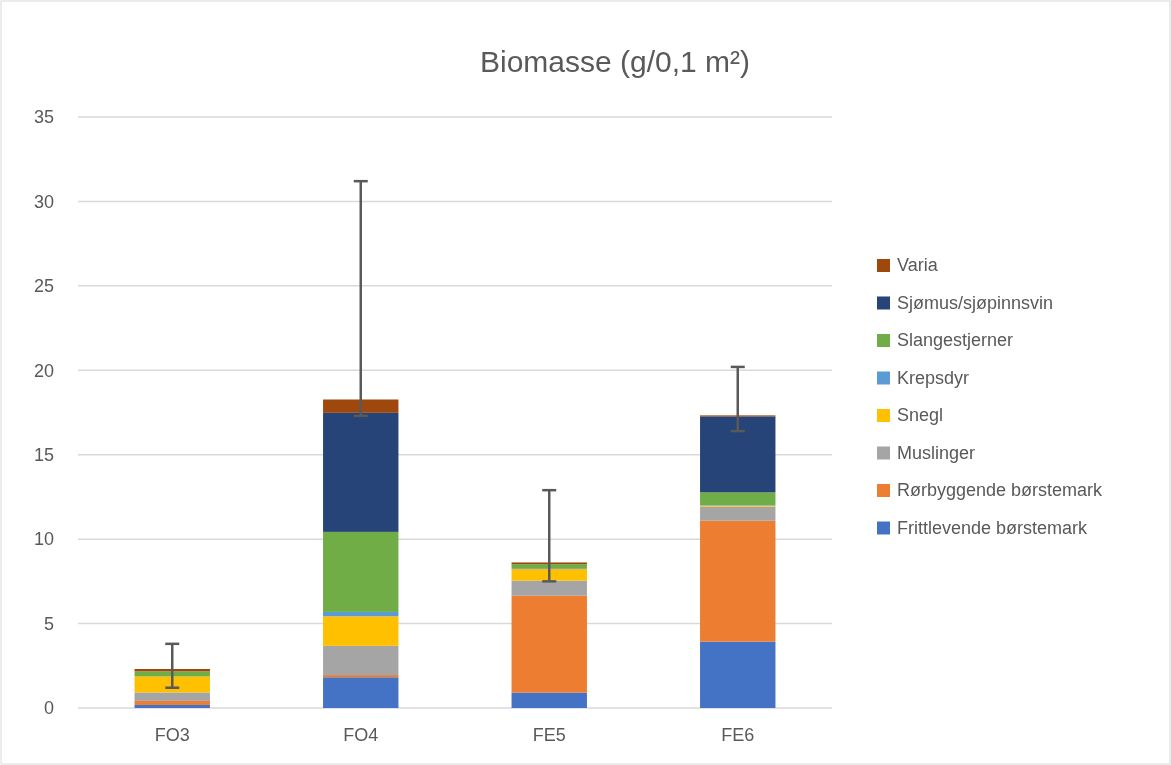 The height and width of the screenshot is (765, 1171). What do you see at coordinates (955, 340) in the screenshot?
I see `legend-label: Slangestjerner` at bounding box center [955, 340].